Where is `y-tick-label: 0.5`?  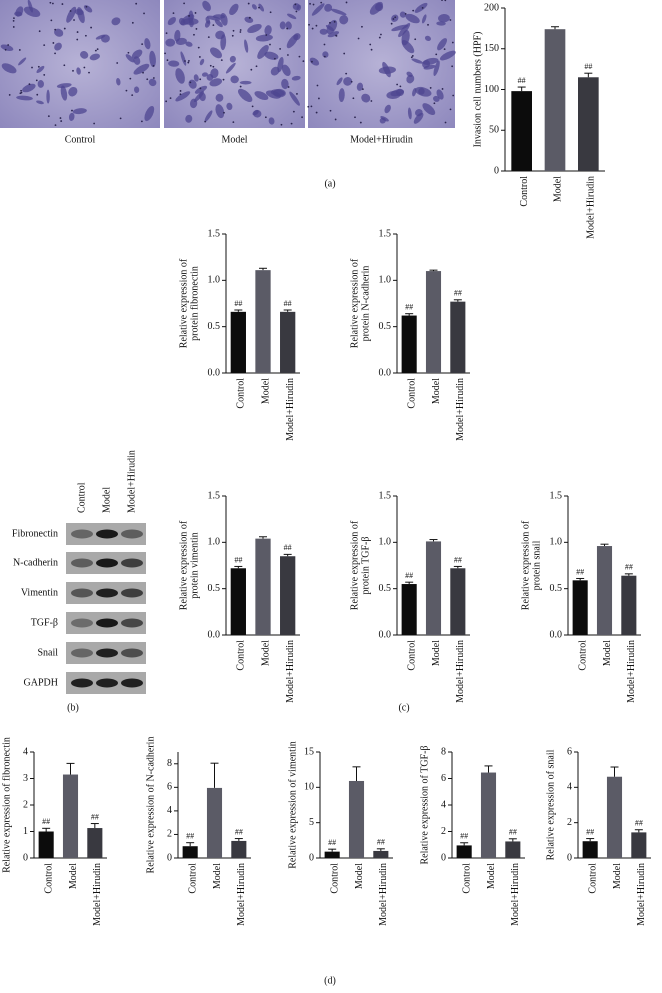 y-tick-label: 0.5 is located at coordinates (385, 588).